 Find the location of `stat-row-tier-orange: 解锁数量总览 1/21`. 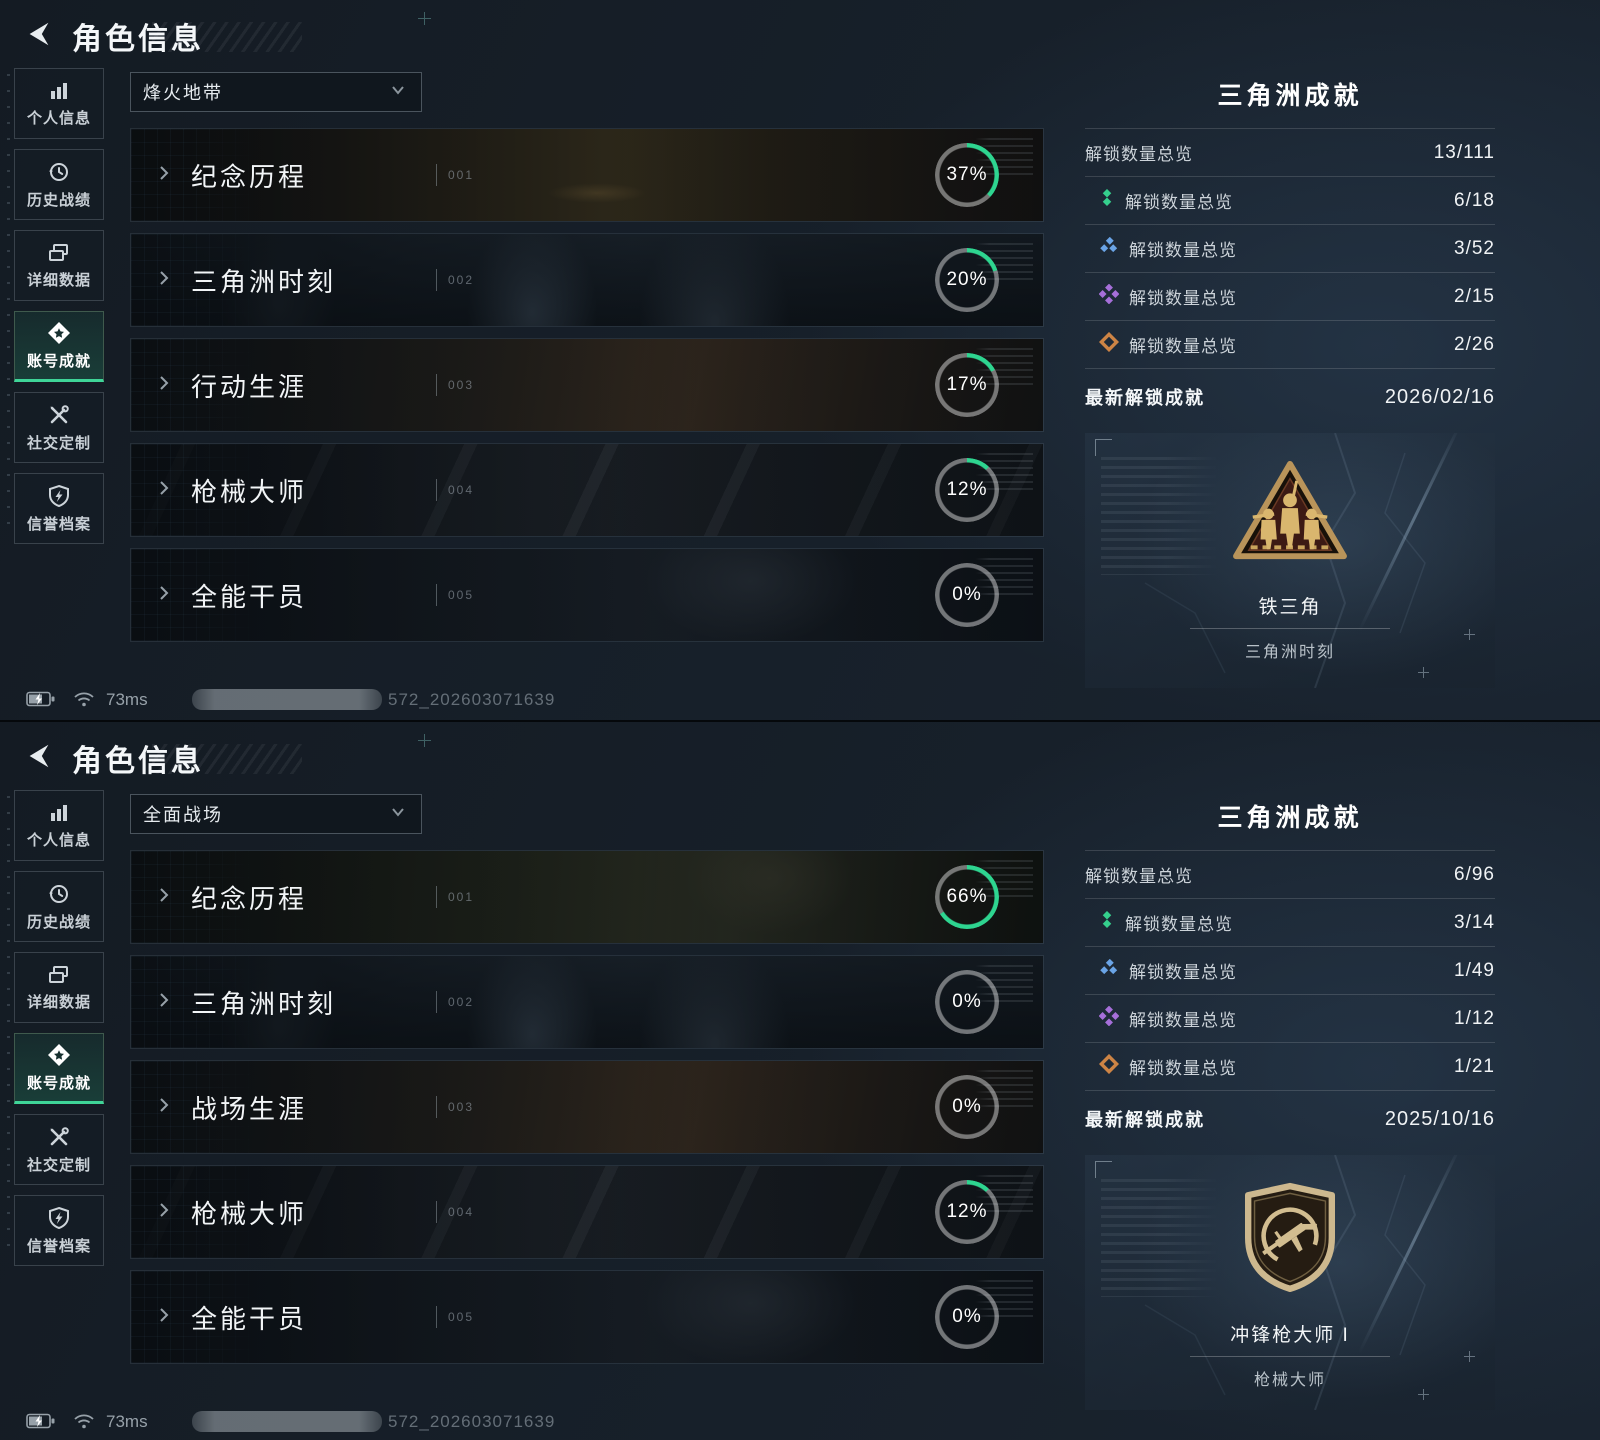

stat-row-tier-orange: 解锁数量总览 1/21 is located at coordinates (1290, 1066).